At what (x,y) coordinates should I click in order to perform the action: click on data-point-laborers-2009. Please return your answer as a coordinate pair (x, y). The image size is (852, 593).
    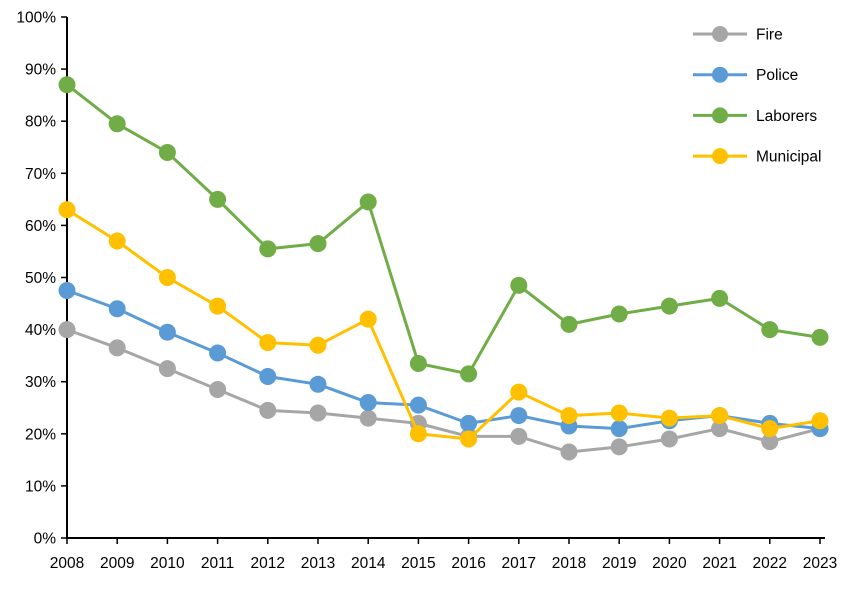
    Looking at the image, I should click on (117, 124).